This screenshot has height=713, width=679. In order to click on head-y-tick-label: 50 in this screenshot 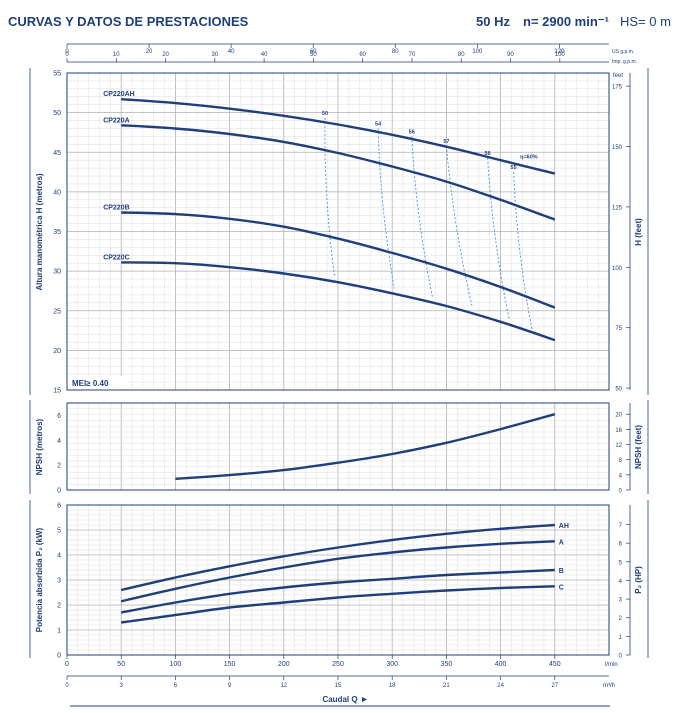, I will do `click(57, 113)`.